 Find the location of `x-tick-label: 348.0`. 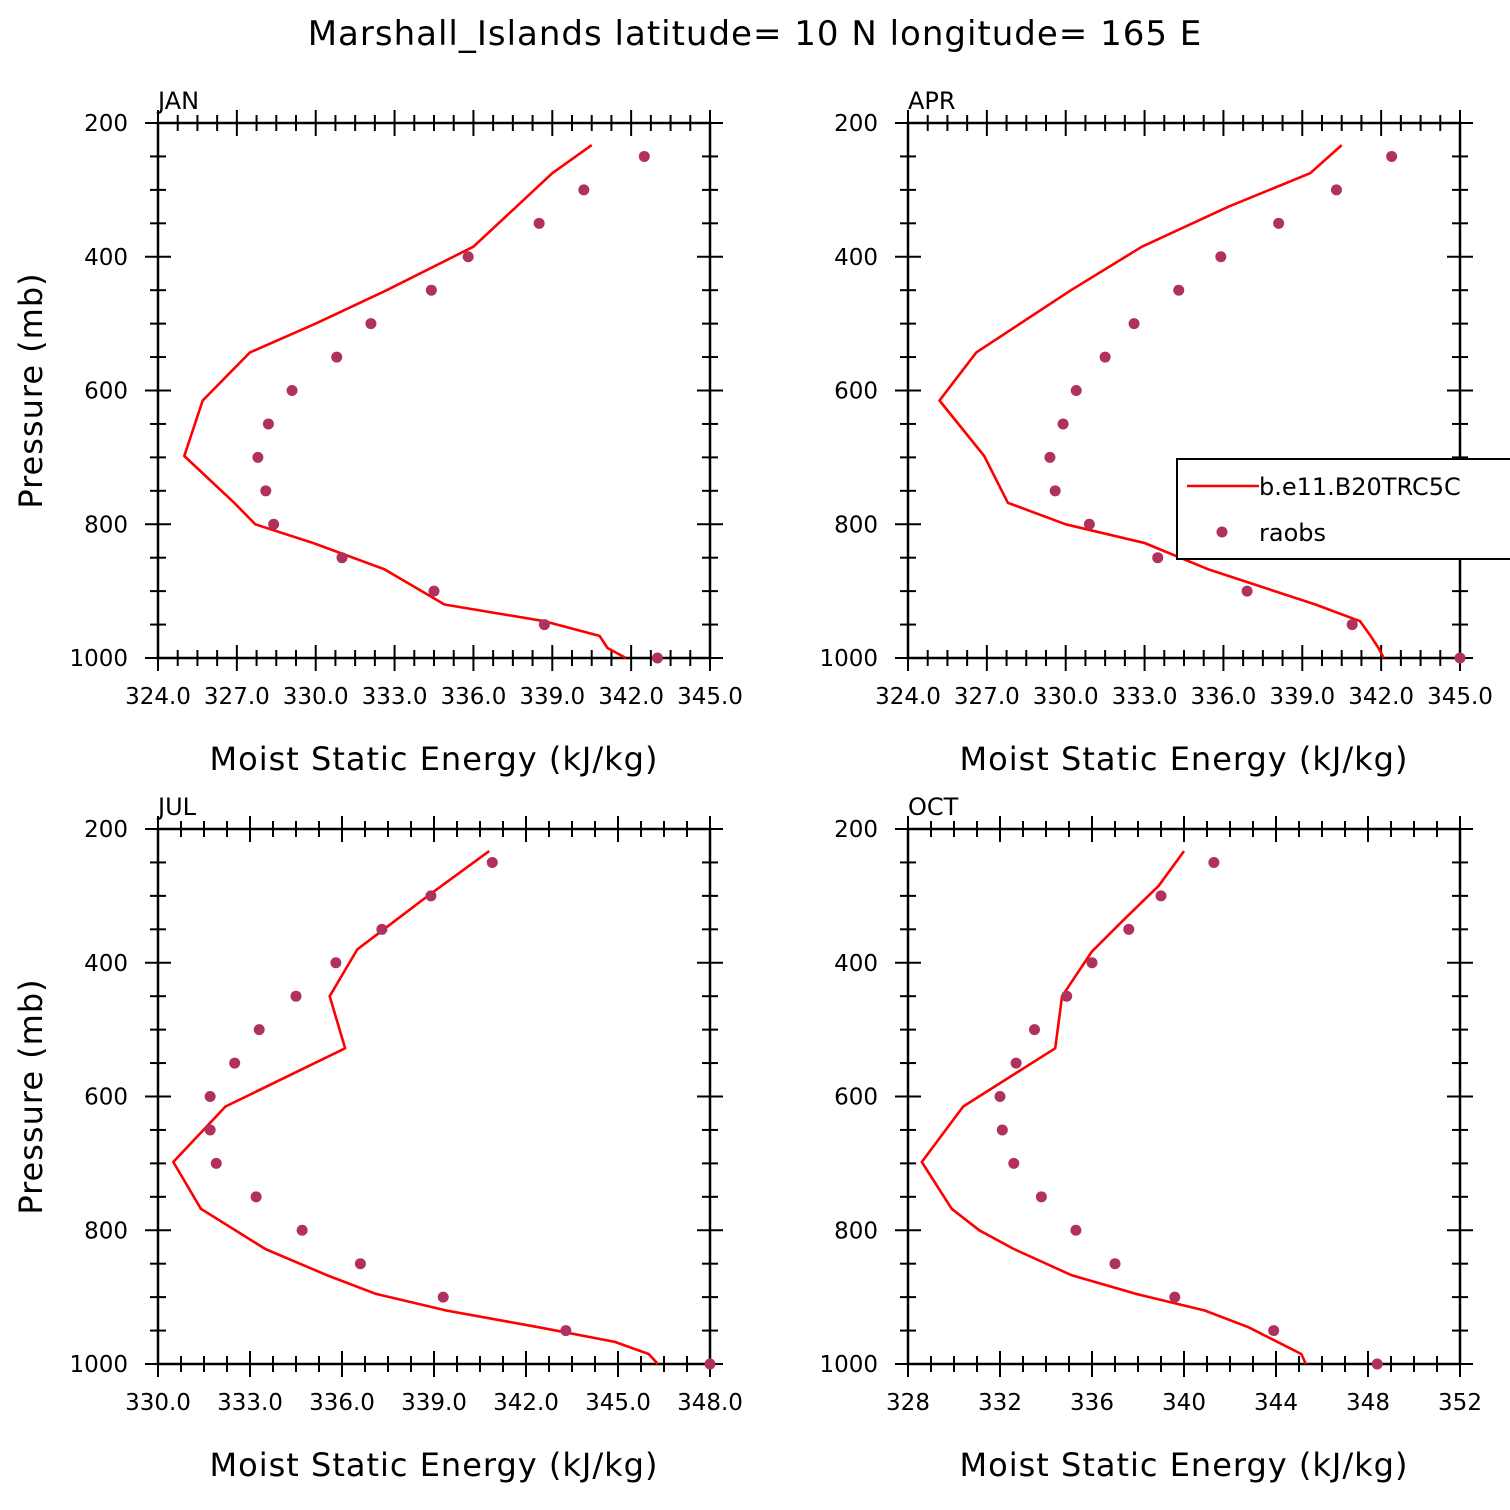

x-tick-label: 348.0 is located at coordinates (710, 1403).